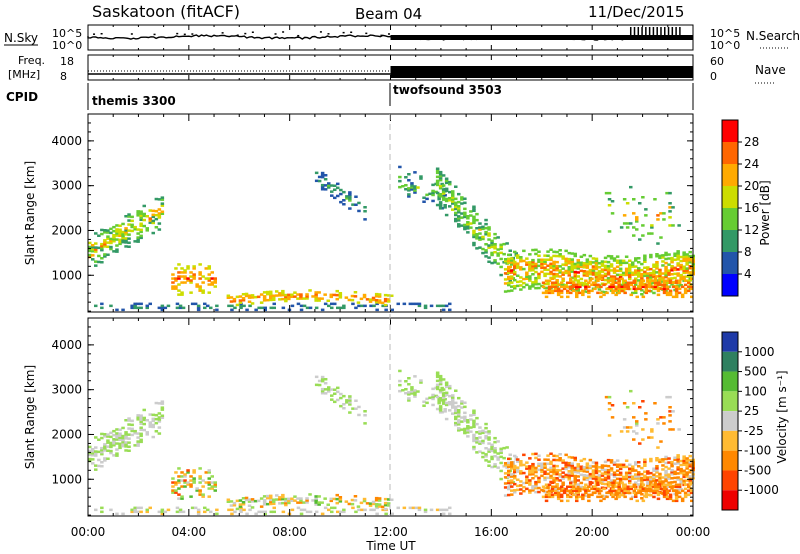 The width and height of the screenshot is (800, 554). I want to click on y-tick-label: 1000, so click(66, 479).